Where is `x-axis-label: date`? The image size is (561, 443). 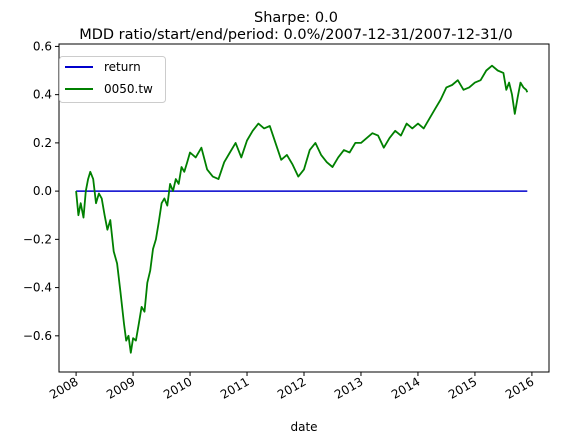 x-axis-label: date is located at coordinates (303, 427).